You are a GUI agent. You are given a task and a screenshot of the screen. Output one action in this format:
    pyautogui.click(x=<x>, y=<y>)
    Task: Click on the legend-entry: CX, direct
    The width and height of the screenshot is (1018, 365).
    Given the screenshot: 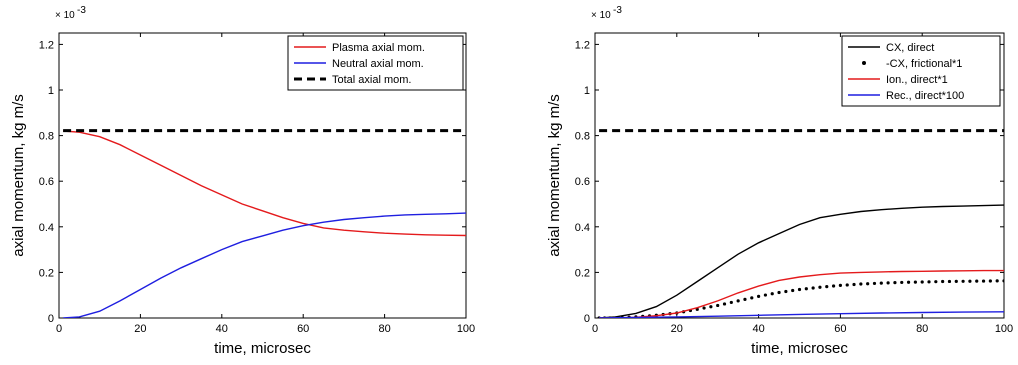 What is the action you would take?
    pyautogui.click(x=891, y=48)
    